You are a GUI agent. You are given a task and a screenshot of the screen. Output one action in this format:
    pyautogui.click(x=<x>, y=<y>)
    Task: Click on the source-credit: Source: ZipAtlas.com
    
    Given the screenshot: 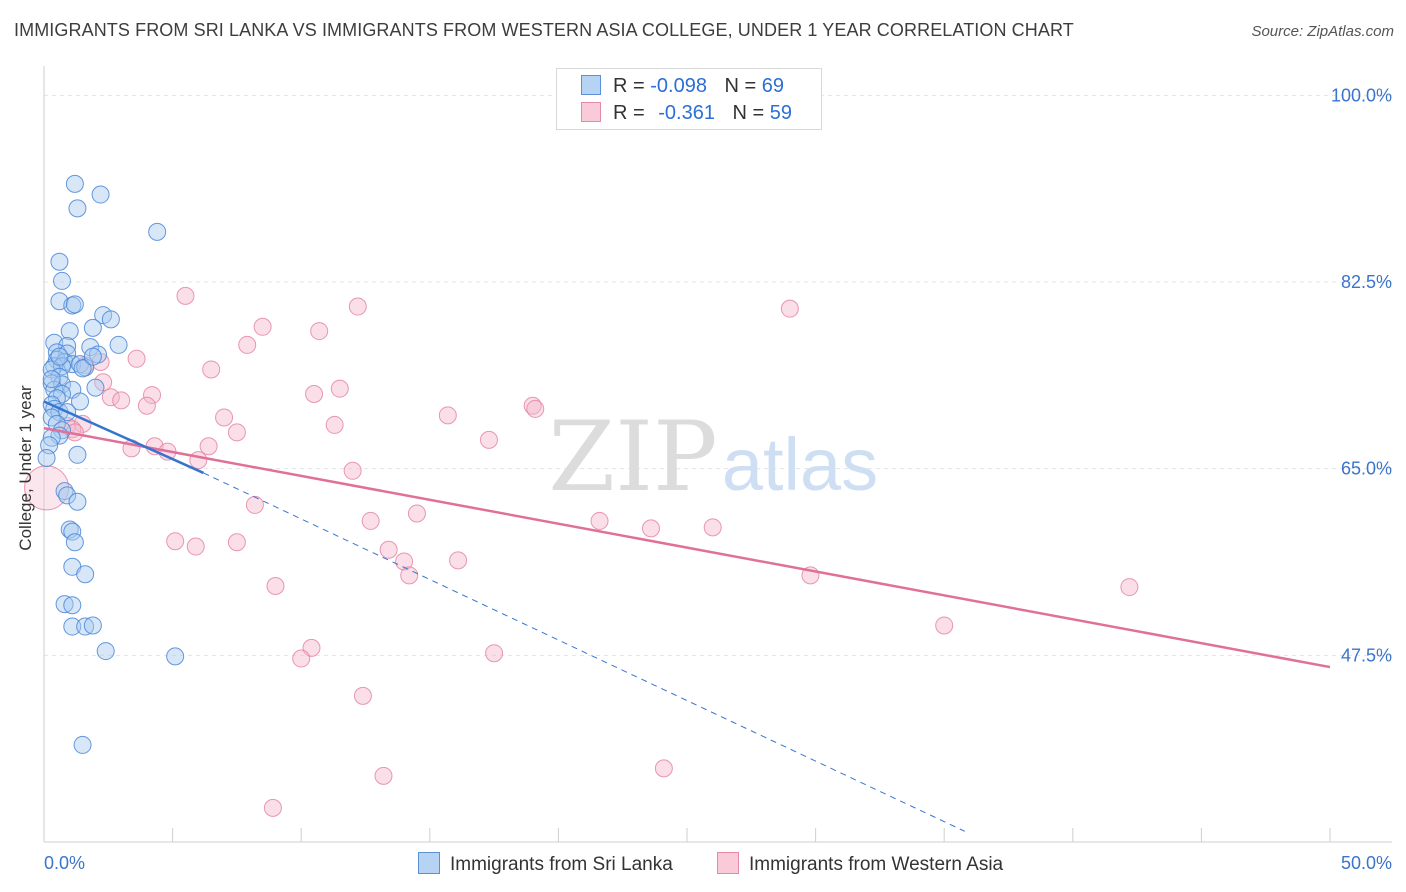 What is the action you would take?
    pyautogui.click(x=1322, y=31)
    